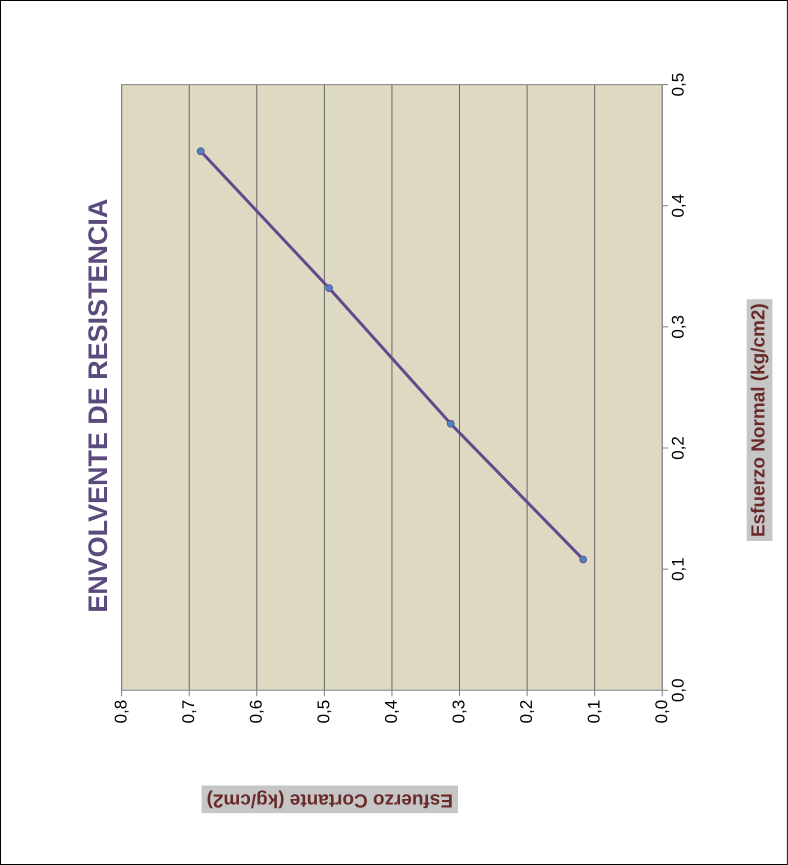 This screenshot has height=865, width=788. Describe the element at coordinates (595, 711) in the screenshot. I see `x-tick-label: 0,1` at that location.